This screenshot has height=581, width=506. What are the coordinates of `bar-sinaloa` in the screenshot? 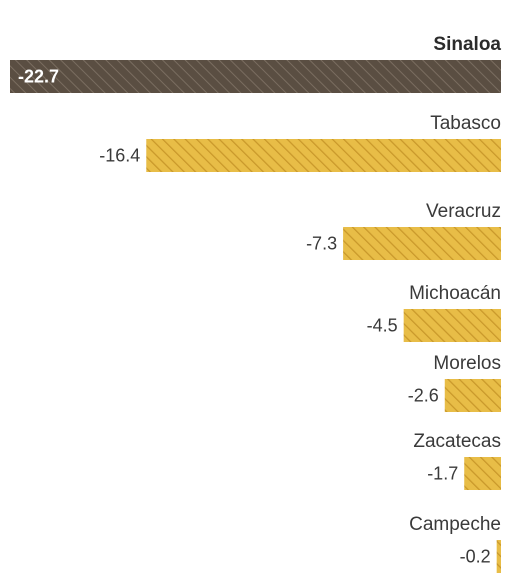 It's located at (255, 76).